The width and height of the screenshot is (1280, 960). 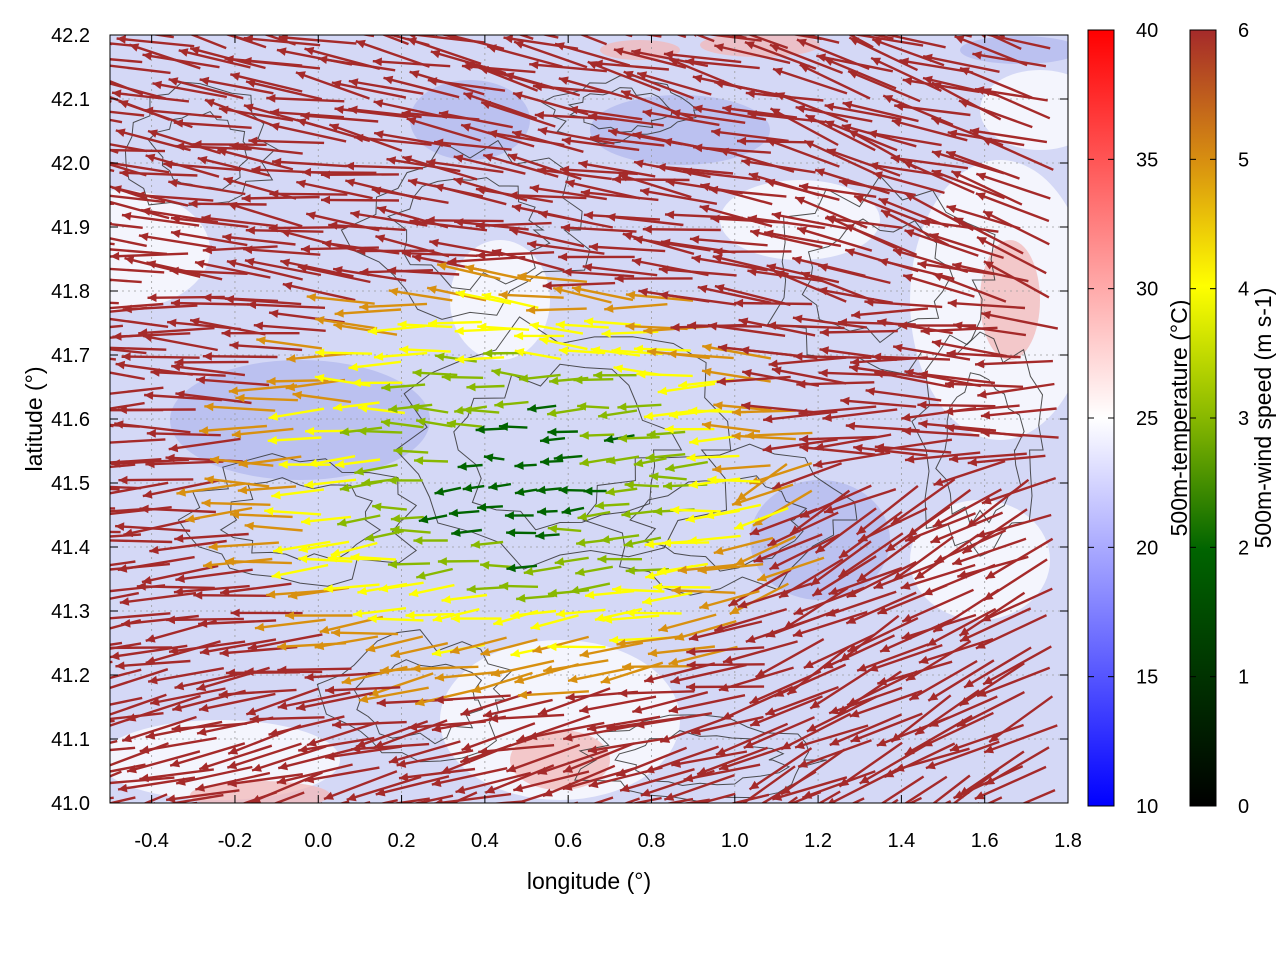 I want to click on x-tick-label: -0.4, so click(x=151, y=841).